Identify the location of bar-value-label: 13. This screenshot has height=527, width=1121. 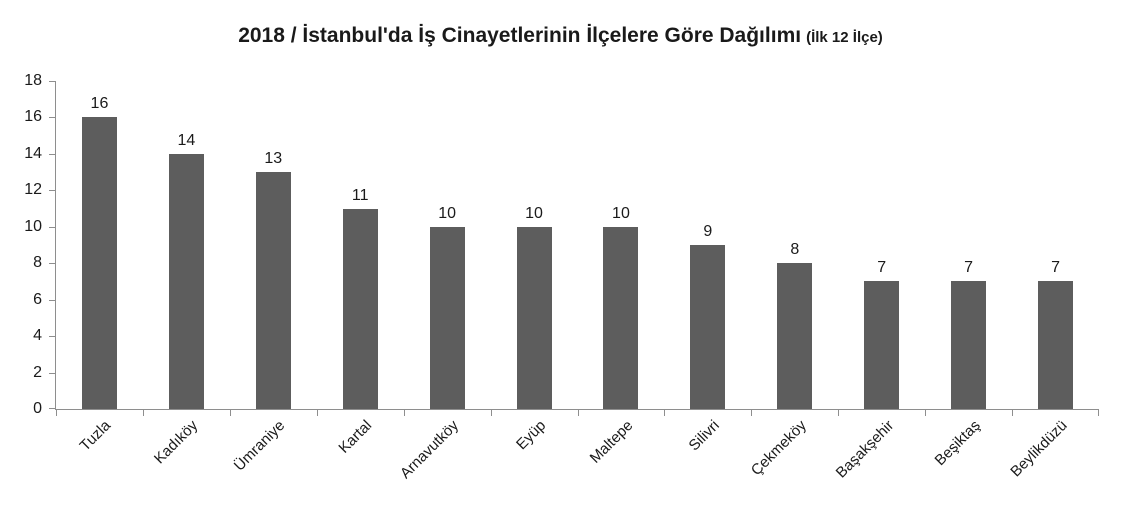
(273, 158).